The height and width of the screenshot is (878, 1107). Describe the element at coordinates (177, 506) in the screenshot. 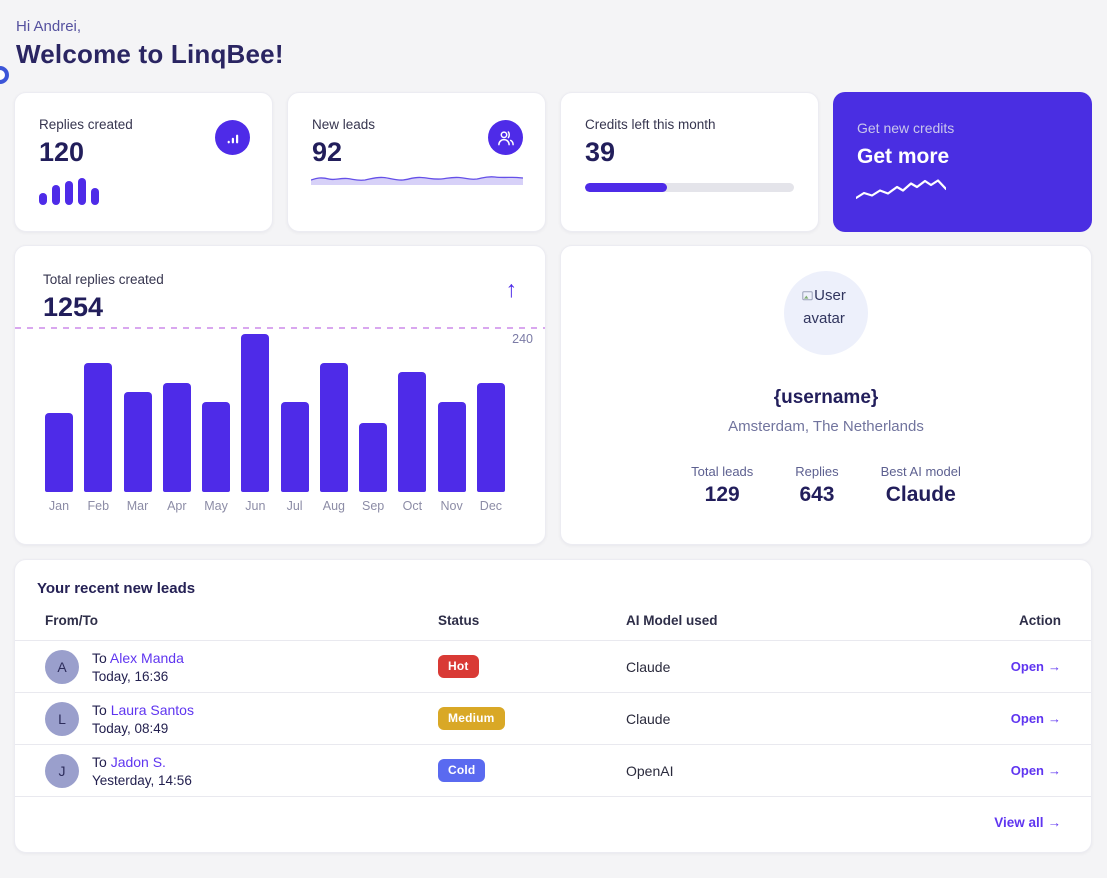

I see `x-axis-tick-label: Apr` at that location.